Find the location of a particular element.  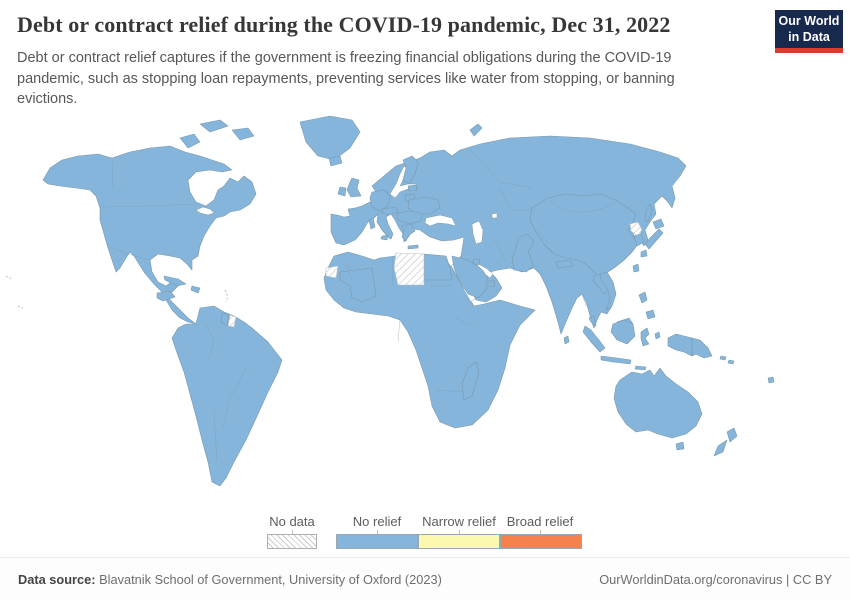

region-british-isles is located at coordinates (349, 187).